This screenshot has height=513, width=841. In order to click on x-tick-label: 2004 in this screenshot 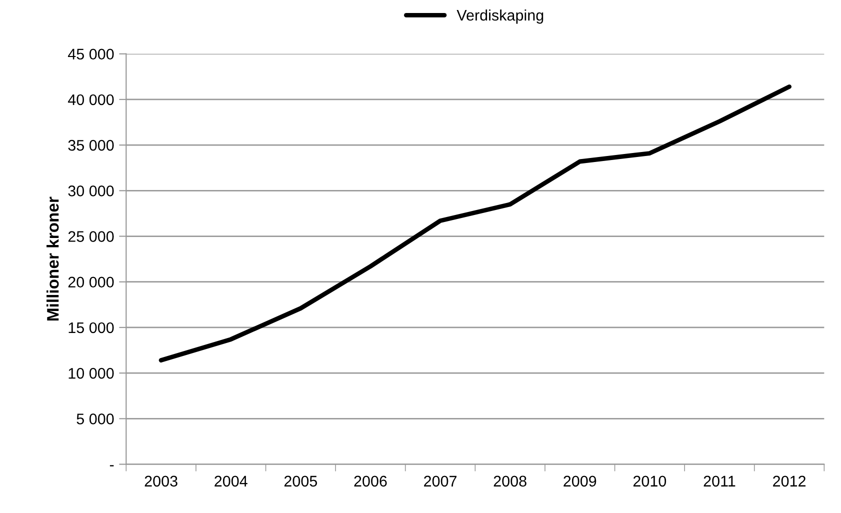, I will do `click(231, 481)`.